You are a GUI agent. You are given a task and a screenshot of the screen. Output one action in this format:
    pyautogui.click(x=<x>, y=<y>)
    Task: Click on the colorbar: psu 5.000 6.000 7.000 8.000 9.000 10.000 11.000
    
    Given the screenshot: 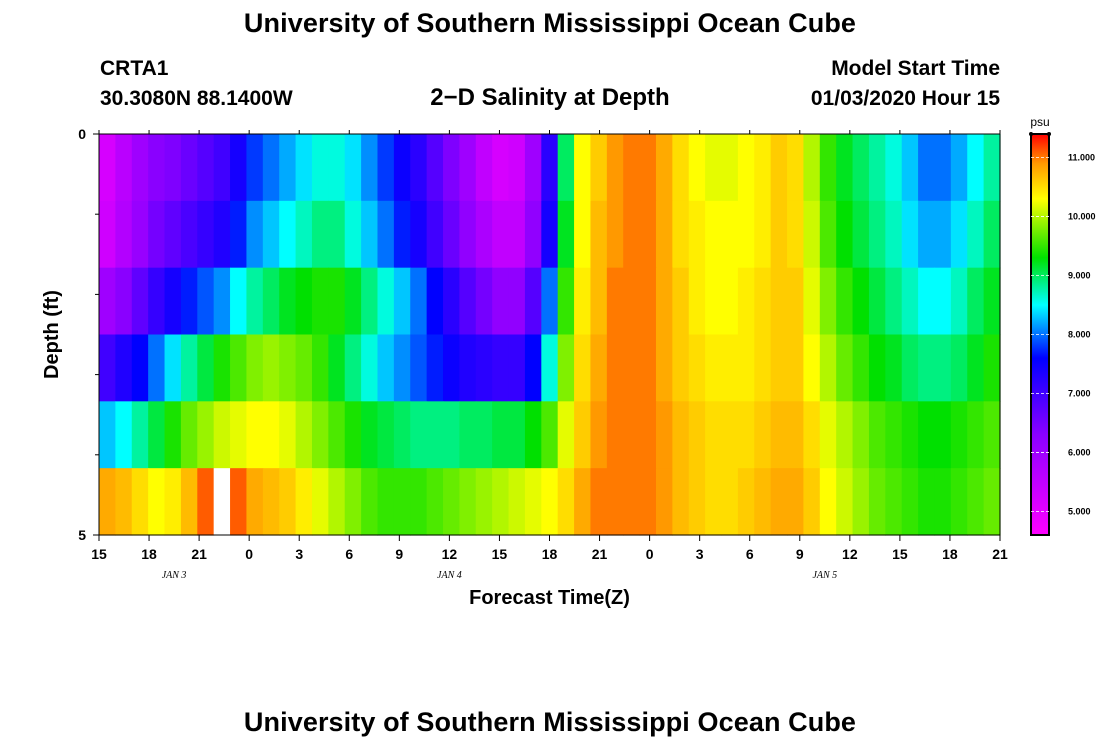 What is the action you would take?
    pyautogui.click(x=1062, y=325)
    